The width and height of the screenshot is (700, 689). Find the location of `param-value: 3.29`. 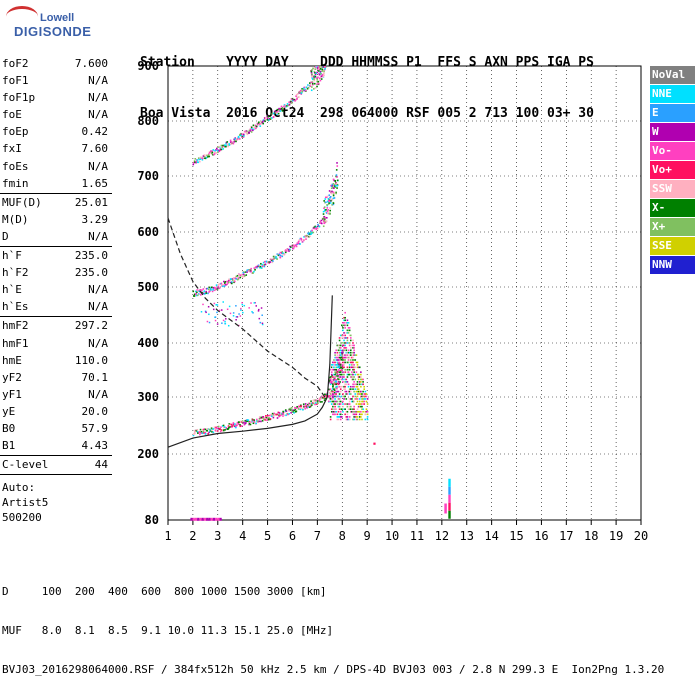

param-value: 3.29 is located at coordinates (95, 219).